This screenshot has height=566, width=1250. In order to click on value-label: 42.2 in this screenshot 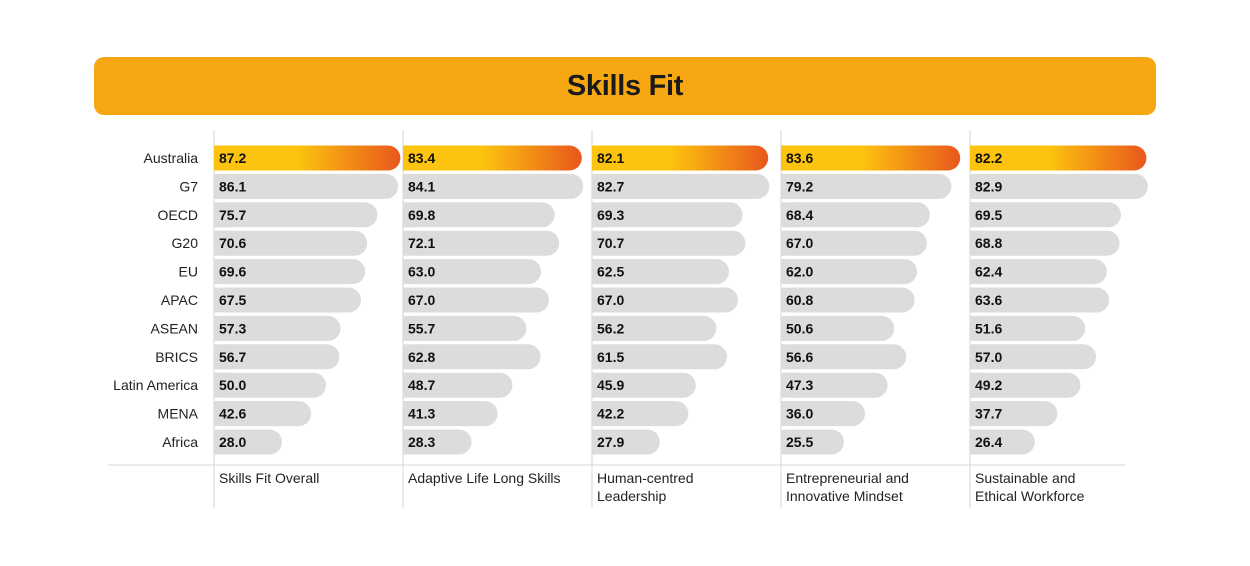, I will do `click(610, 414)`.